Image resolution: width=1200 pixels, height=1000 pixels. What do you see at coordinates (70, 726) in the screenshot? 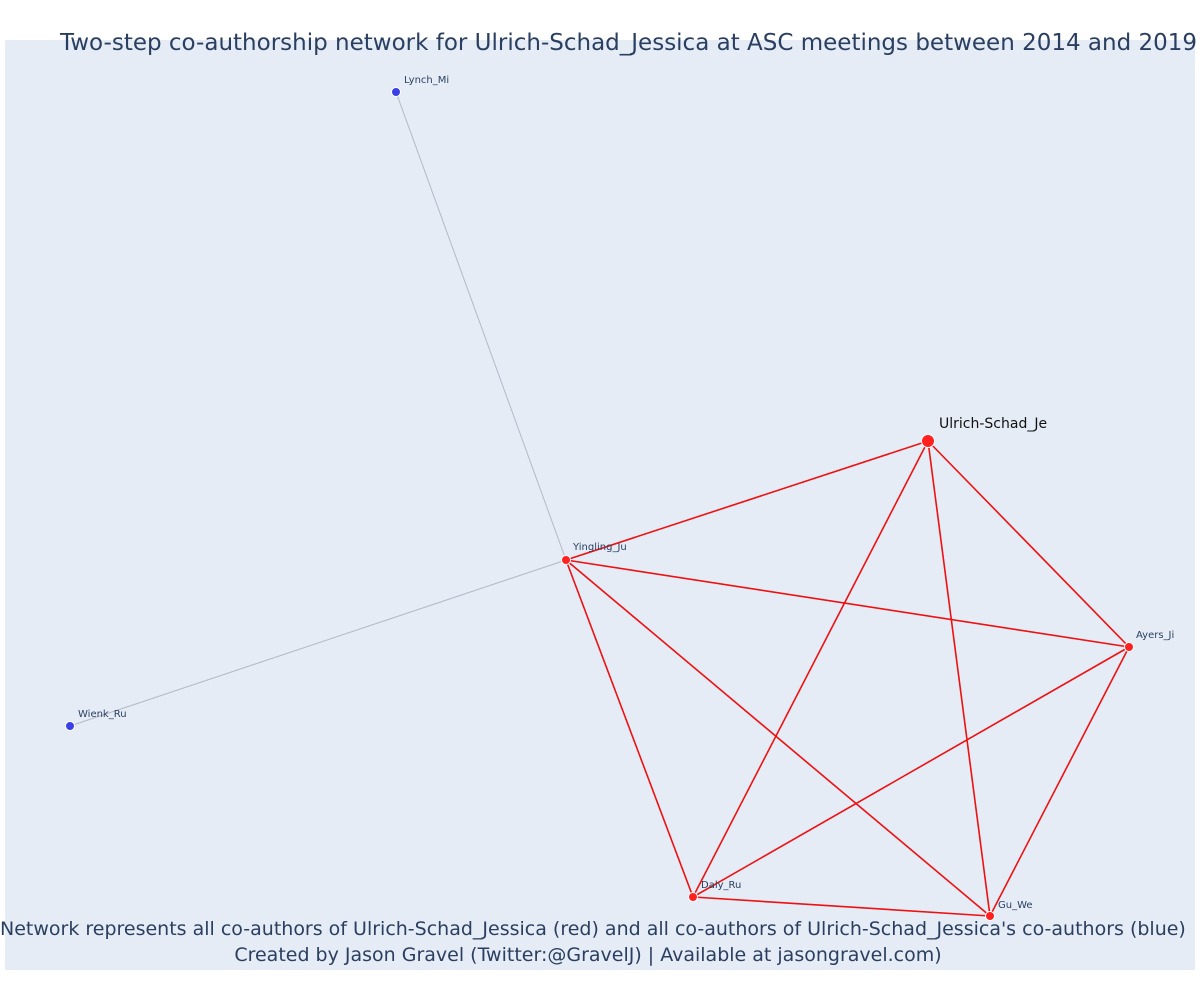
I see `node-wienk` at bounding box center [70, 726].